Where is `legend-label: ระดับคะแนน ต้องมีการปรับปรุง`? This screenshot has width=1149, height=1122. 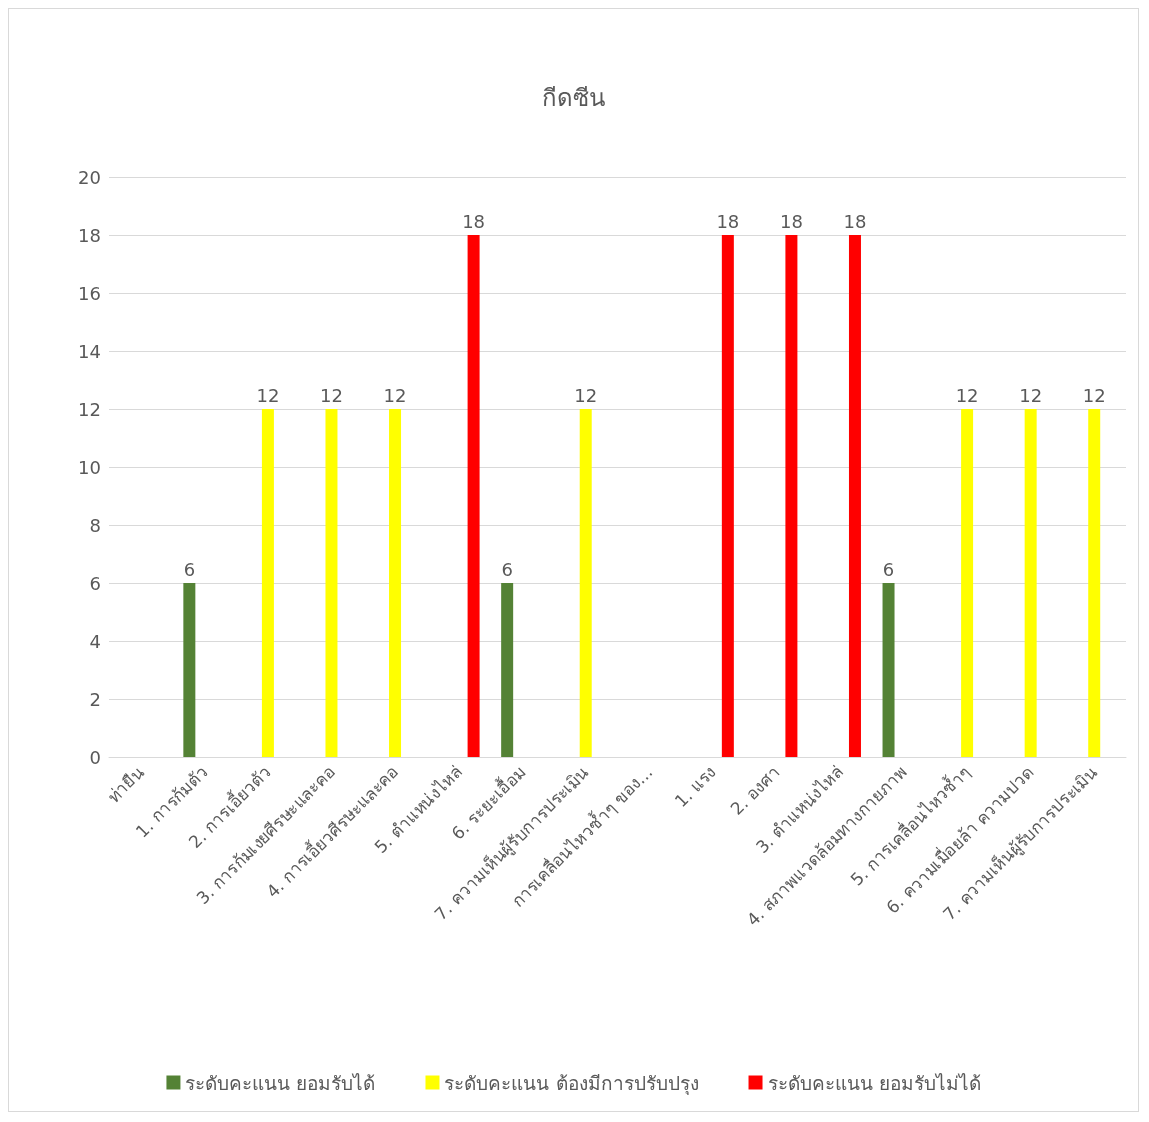 legend-label: ระดับคะแนน ต้องมีการปรับปรุง is located at coordinates (571, 1083).